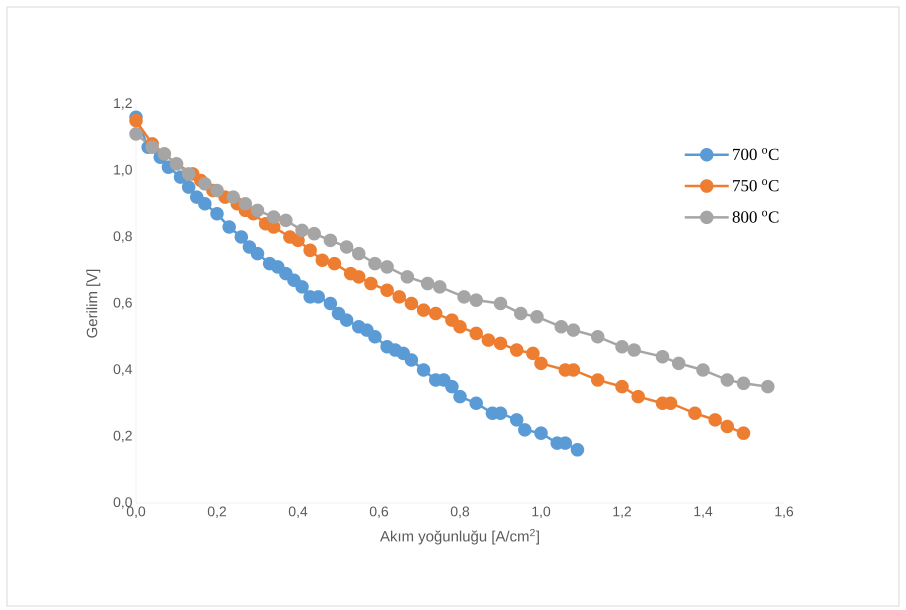 This screenshot has height=610, width=906. I want to click on y-tick-label: 0,0, so click(123, 503).